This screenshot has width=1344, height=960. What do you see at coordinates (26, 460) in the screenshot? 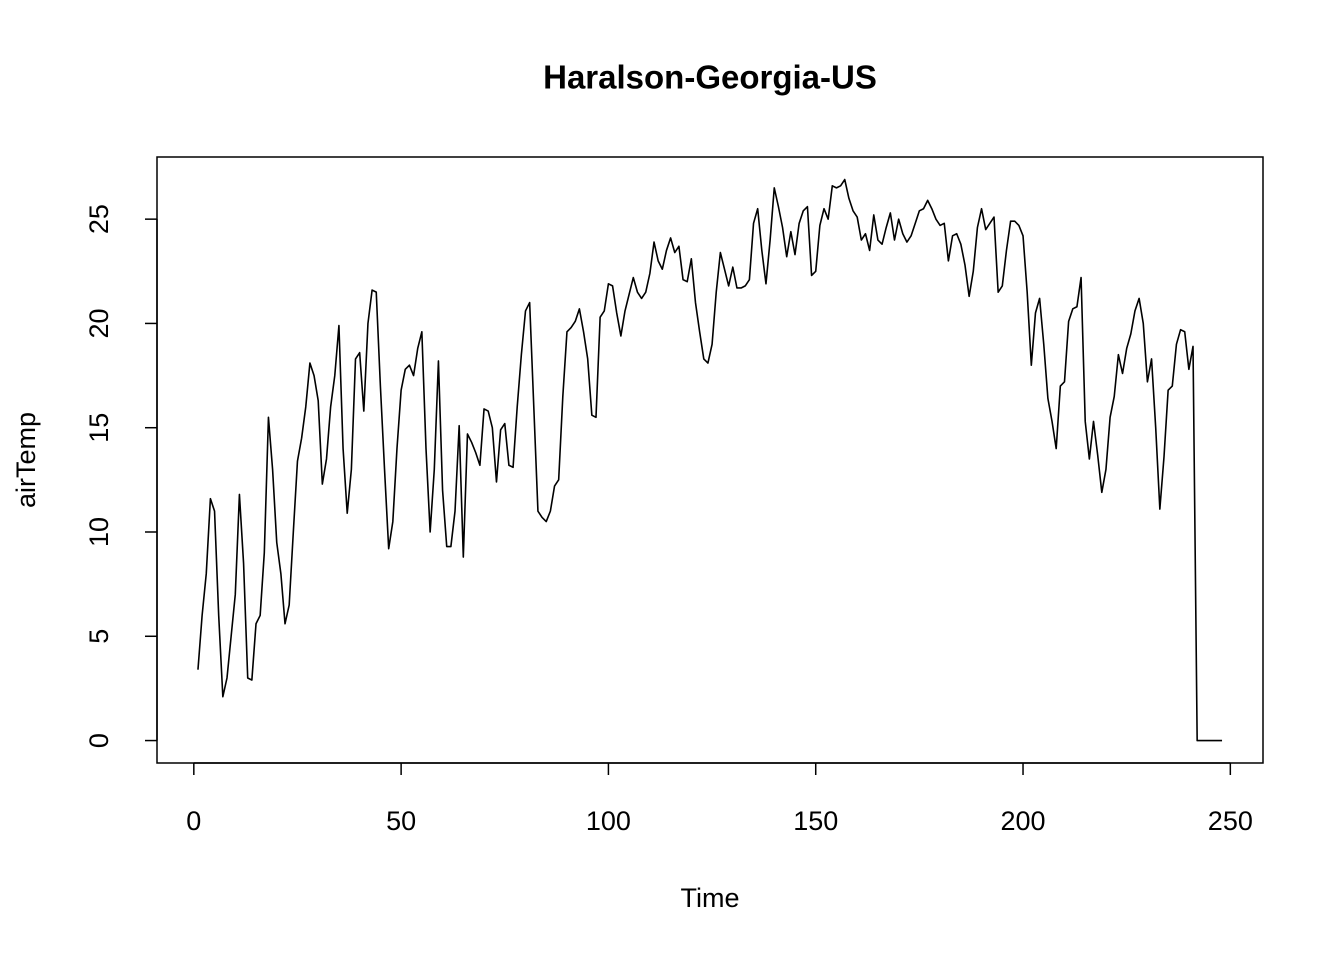
I see `y-axis-label: airTemp` at bounding box center [26, 460].